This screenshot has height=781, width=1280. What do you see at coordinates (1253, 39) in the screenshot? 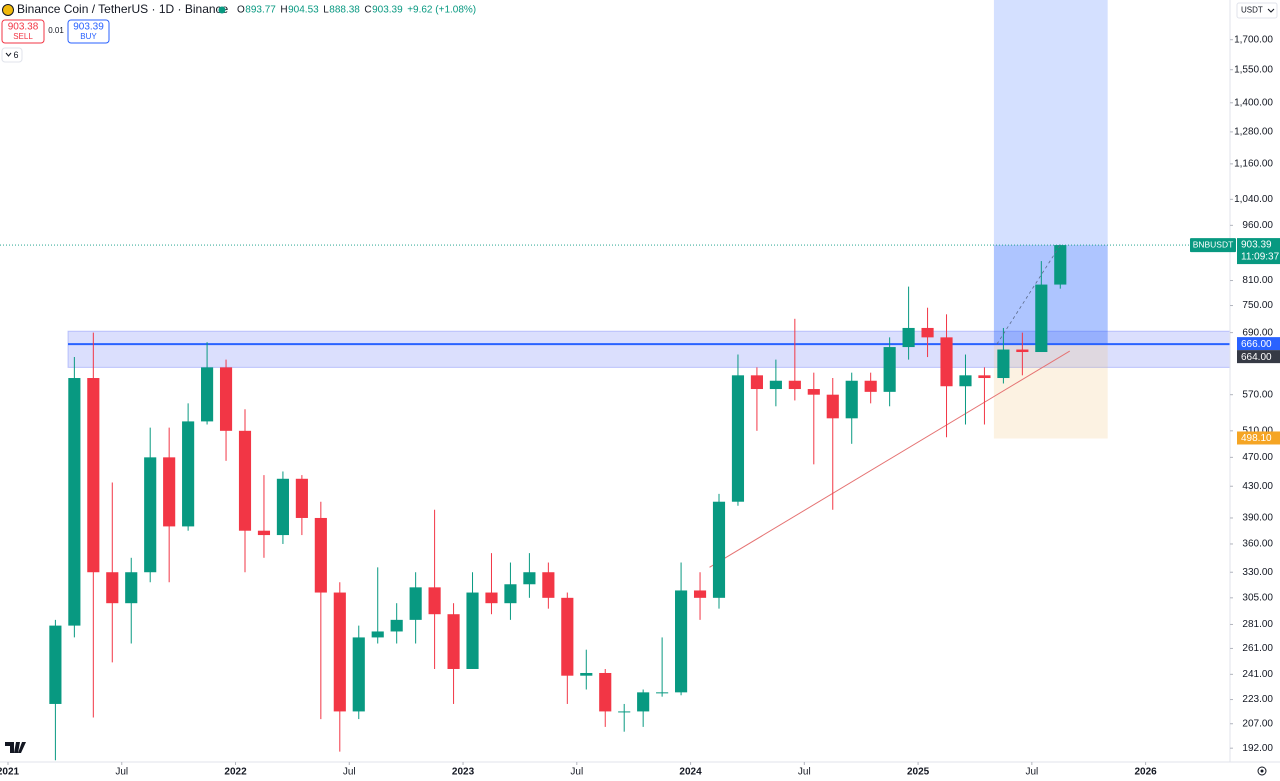
I see `y-tick-label: 1,700.00` at bounding box center [1253, 39].